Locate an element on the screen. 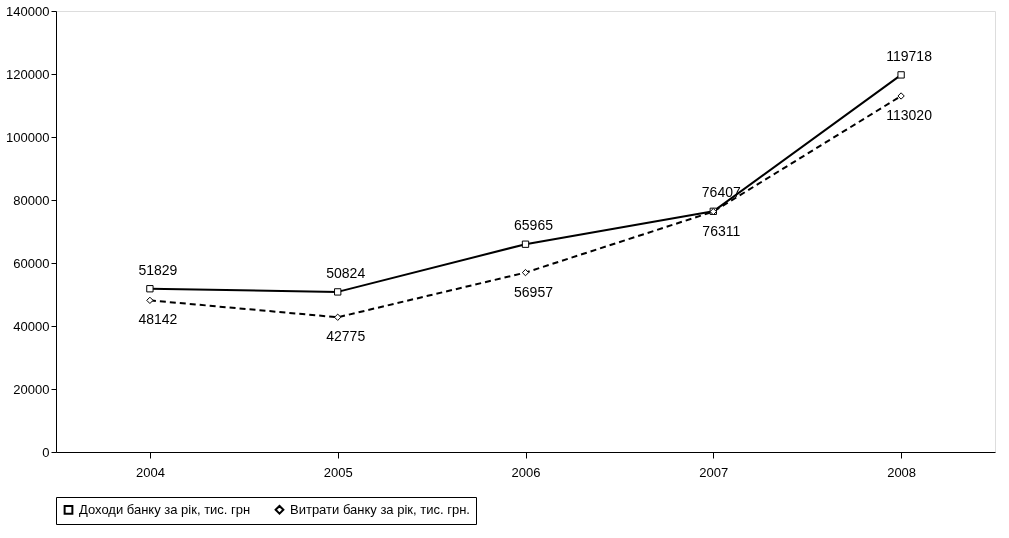 This screenshot has height=538, width=1009. x-tick-label: 2008 is located at coordinates (902, 472).